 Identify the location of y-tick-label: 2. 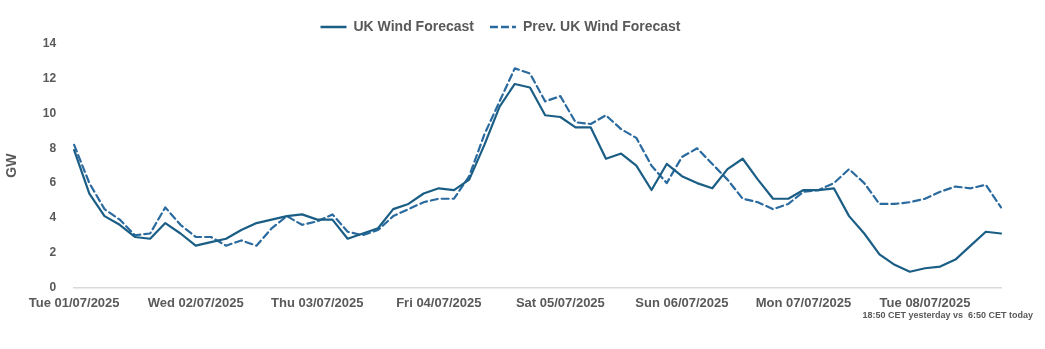
(53, 251).